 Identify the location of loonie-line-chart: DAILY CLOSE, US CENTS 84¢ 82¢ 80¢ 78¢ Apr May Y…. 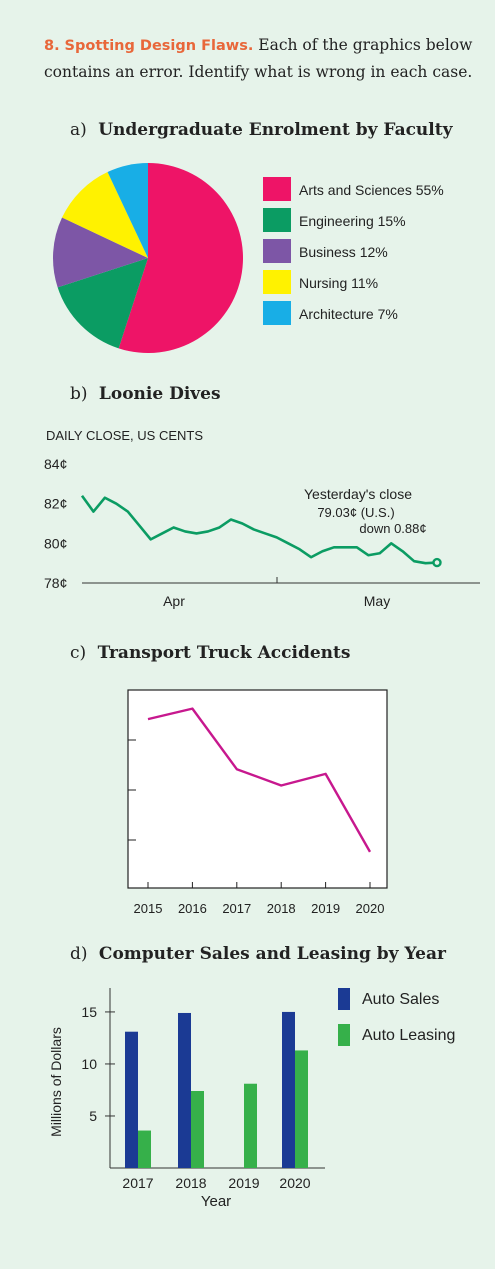
(262, 518).